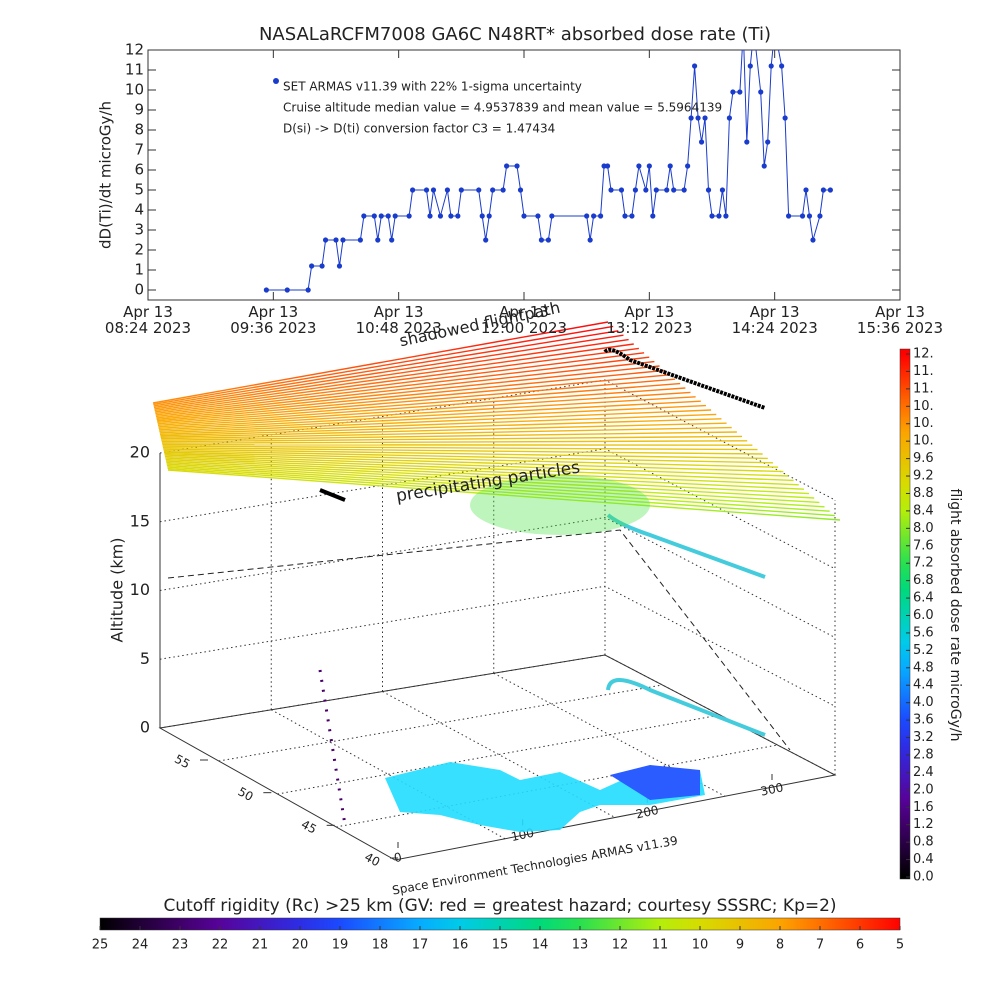 The image size is (1000, 1000). I want to click on colorbar-tick-label: 15, so click(500, 945).